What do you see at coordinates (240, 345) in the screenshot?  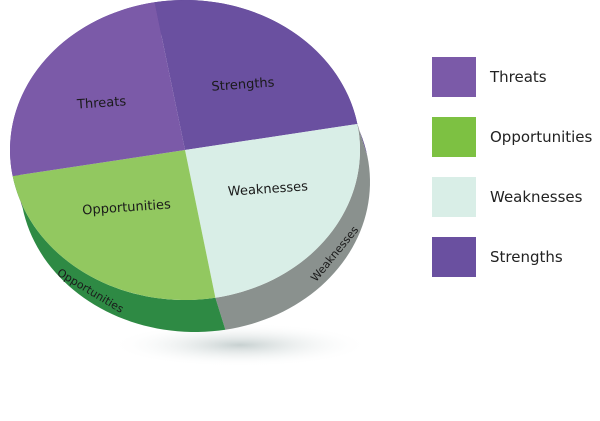 I see `pie-shadow` at bounding box center [240, 345].